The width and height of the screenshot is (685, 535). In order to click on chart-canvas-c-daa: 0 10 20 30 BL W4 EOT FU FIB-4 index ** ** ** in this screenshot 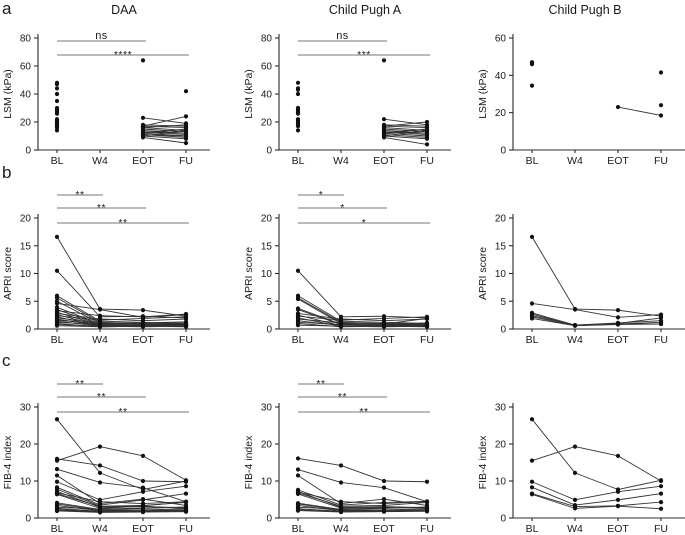, I will do `click(106, 456)`.